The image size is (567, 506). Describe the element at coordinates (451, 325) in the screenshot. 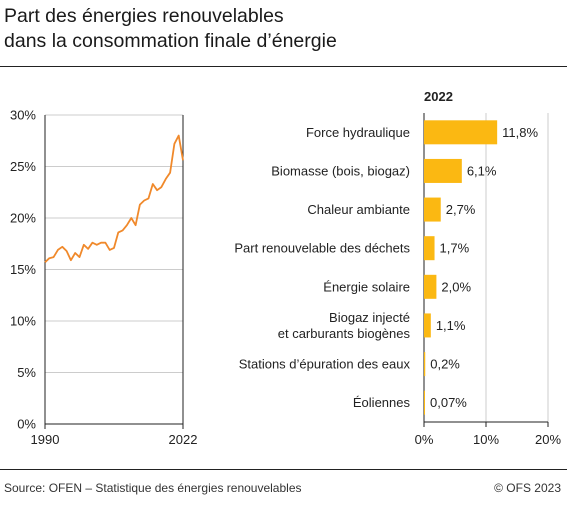

I see `bar-value-label: 1,1%` at that location.